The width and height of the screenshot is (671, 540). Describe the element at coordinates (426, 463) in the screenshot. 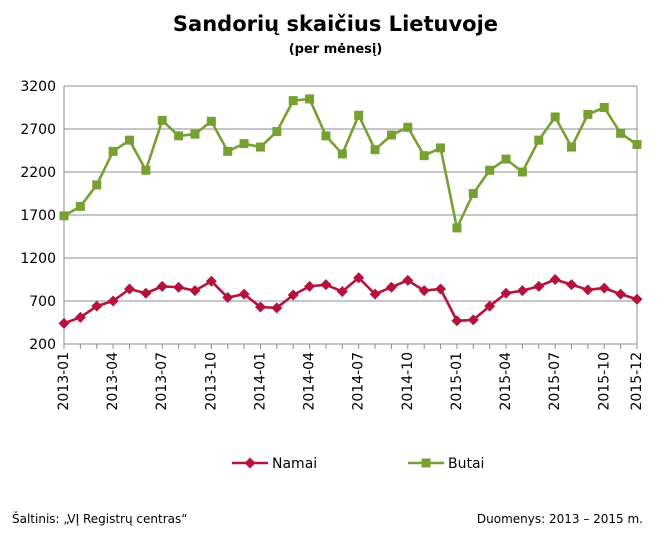

I see `legend-marker-butai` at that location.